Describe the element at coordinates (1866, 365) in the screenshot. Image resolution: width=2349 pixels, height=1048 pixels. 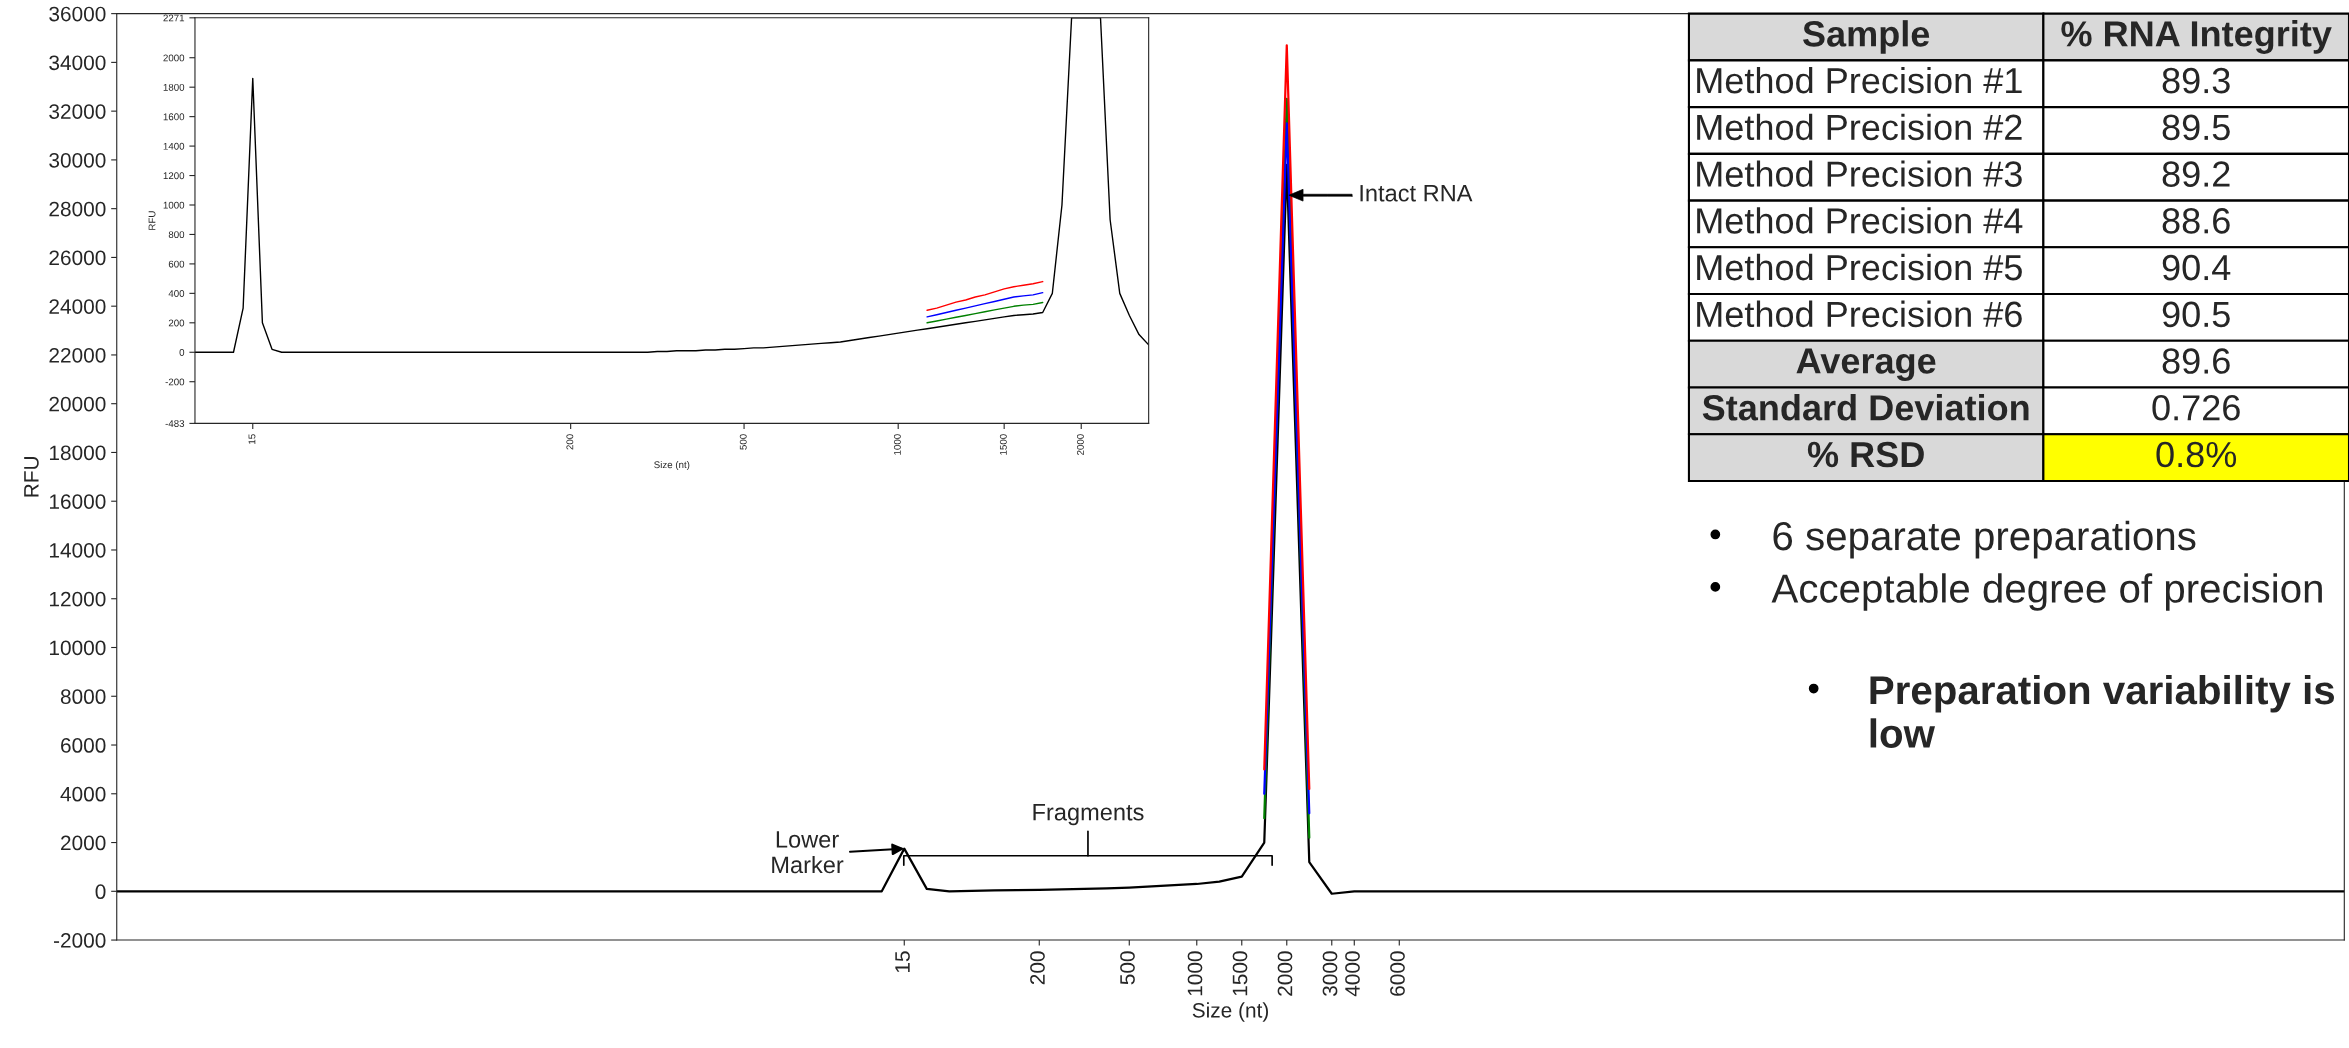
I see `annotation: Average` at that location.